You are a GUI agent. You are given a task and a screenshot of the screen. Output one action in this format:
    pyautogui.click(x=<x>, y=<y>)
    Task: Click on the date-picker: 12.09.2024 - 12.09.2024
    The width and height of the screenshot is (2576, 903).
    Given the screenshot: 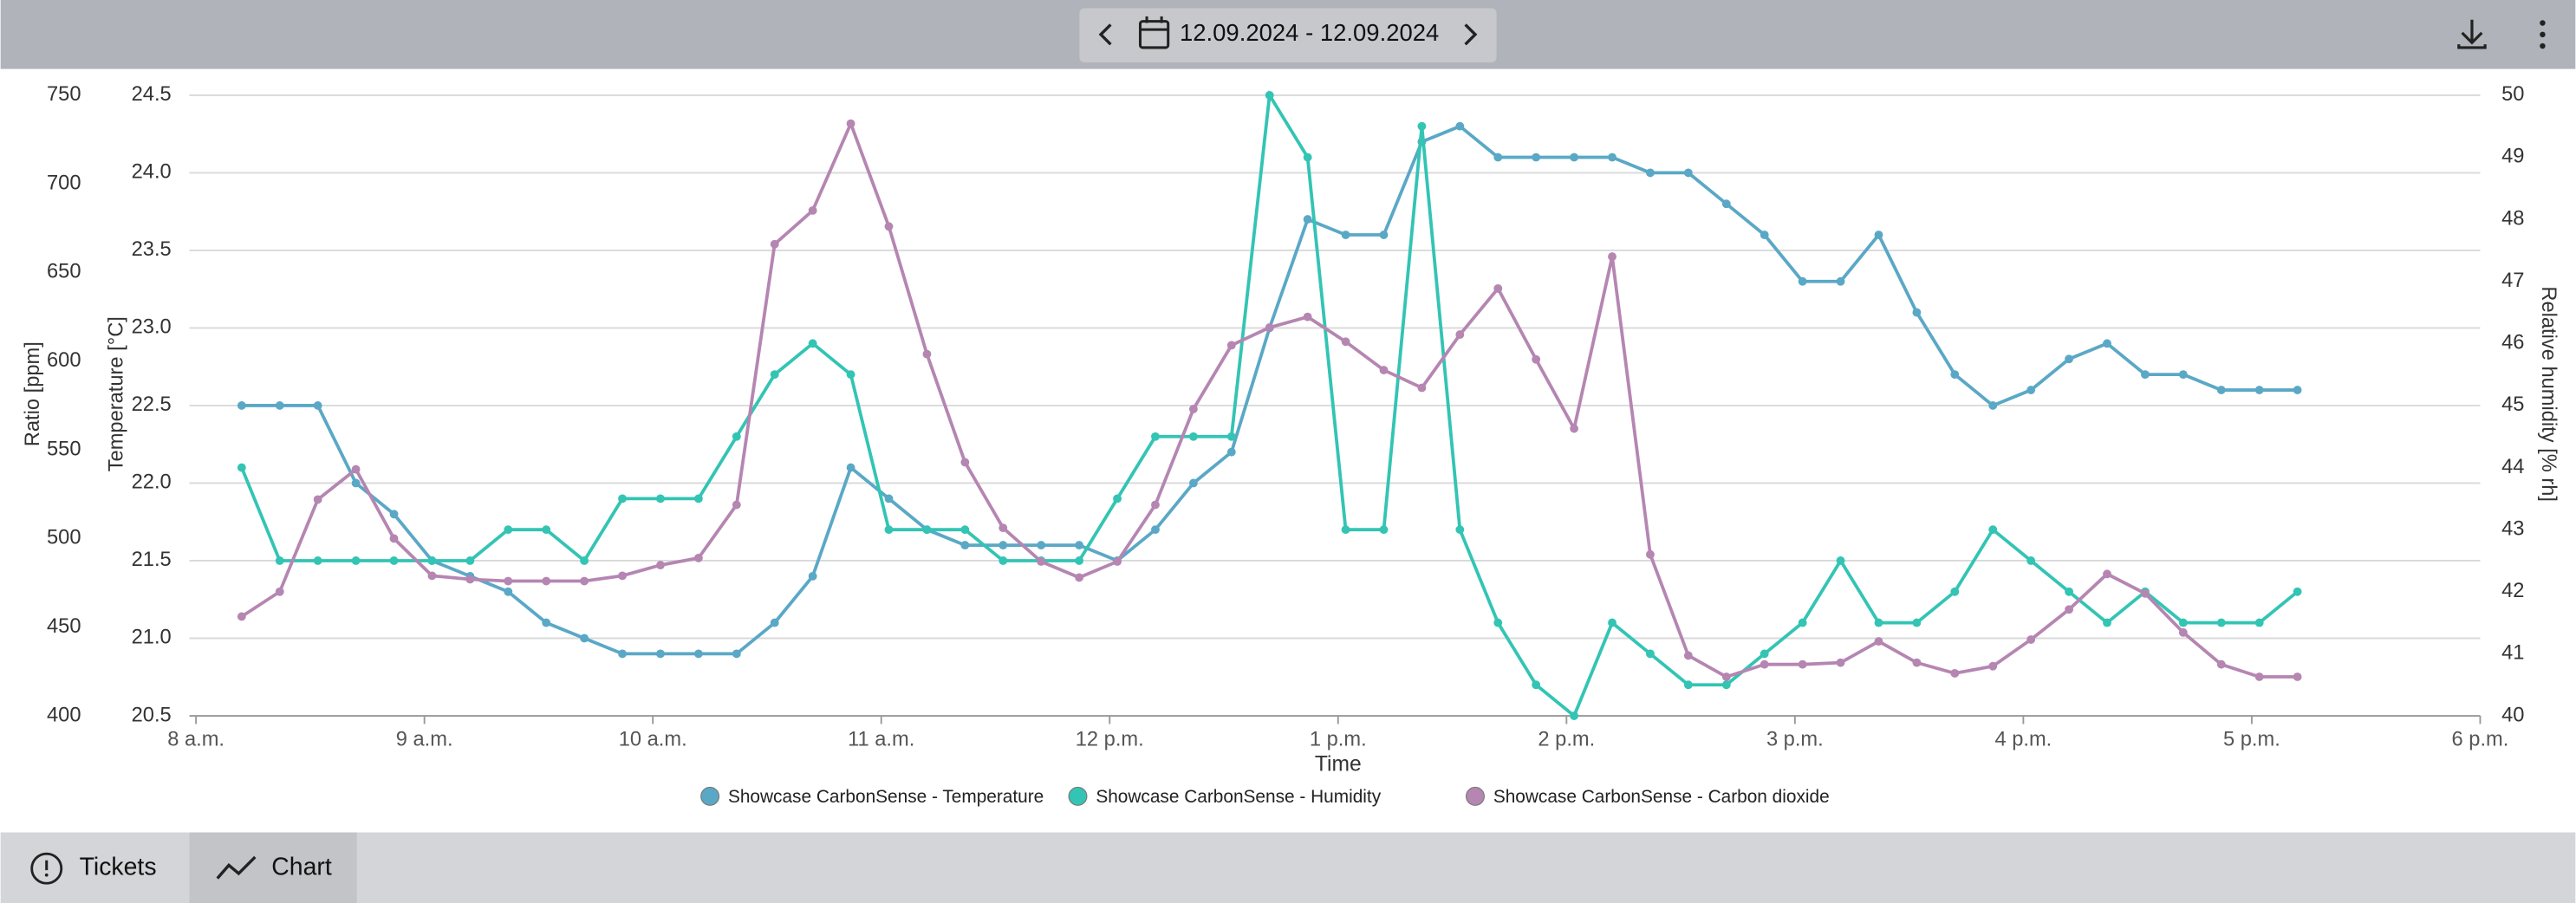 What is the action you would take?
    pyautogui.click(x=1288, y=35)
    